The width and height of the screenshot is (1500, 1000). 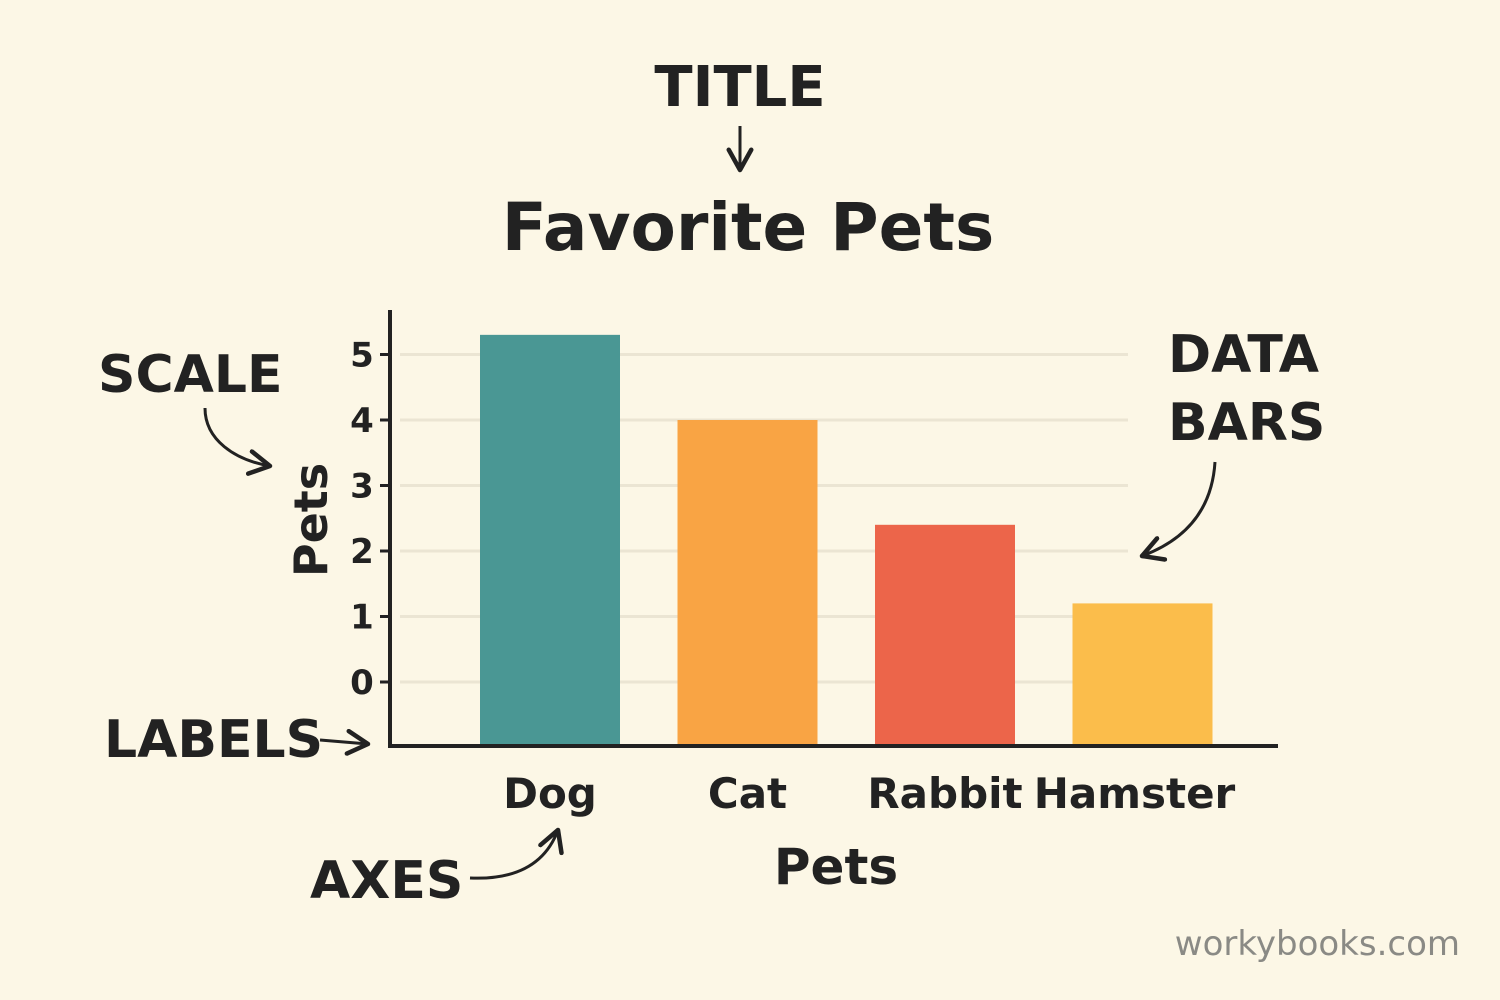 What do you see at coordinates (362, 421) in the screenshot?
I see `y-tick-label: 4` at bounding box center [362, 421].